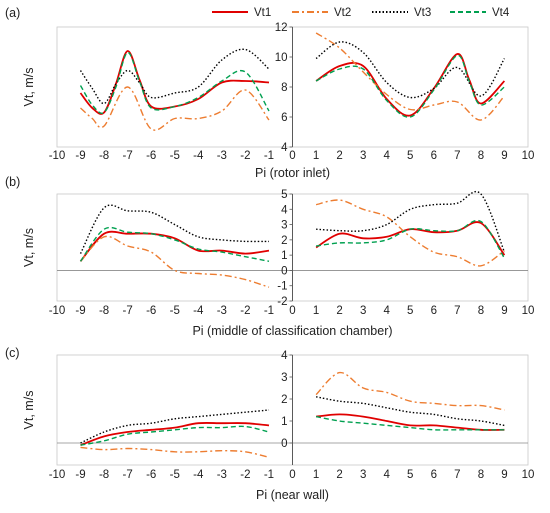 The width and height of the screenshot is (550, 513). I want to click on y-tick-label: -2, so click(282, 302).